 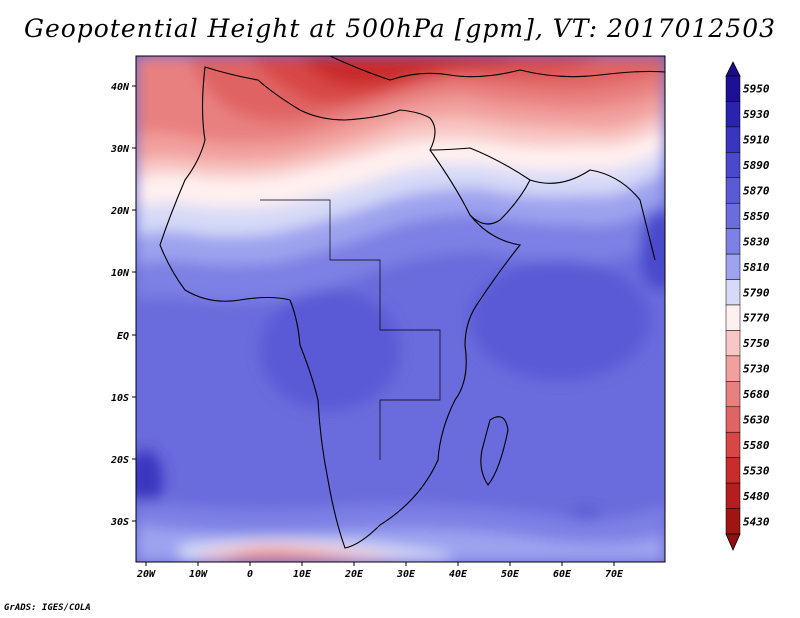 What do you see at coordinates (120, 87) in the screenshot?
I see `lat-tick-label: 40N` at bounding box center [120, 87].